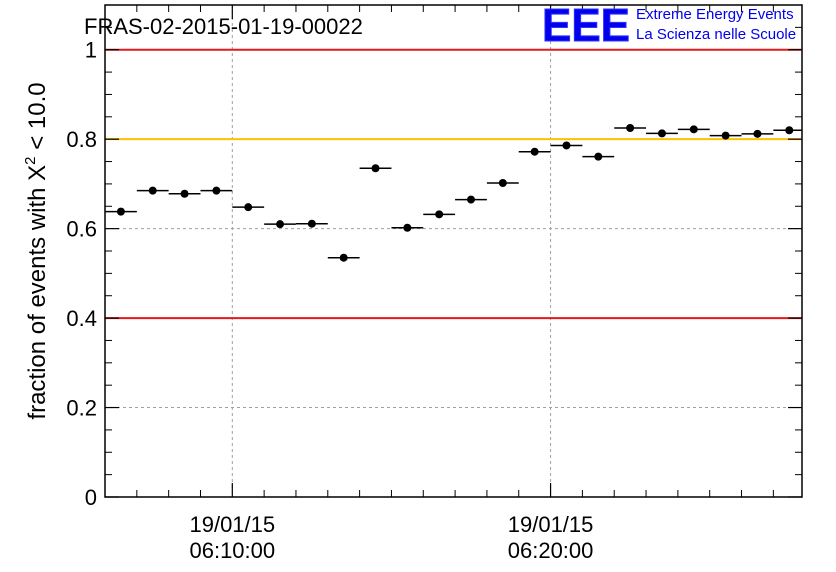  Describe the element at coordinates (551, 550) in the screenshot. I see `x-tick-label-time: 06:20:00` at that location.